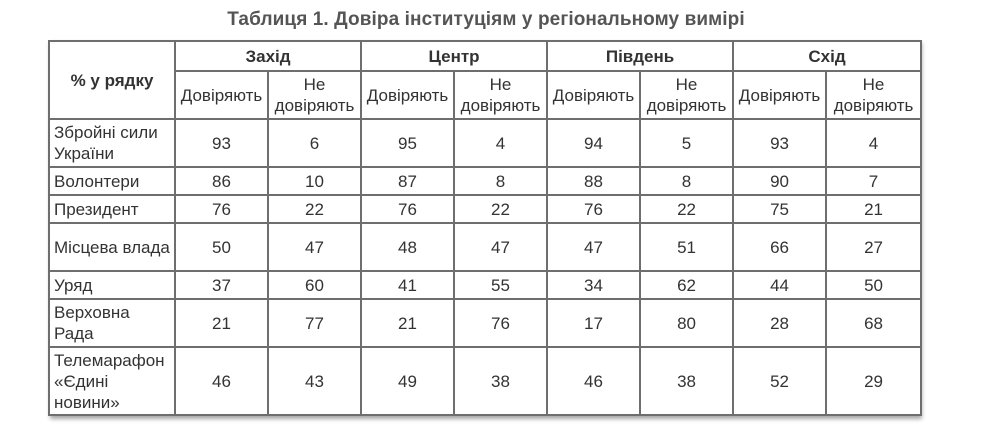 The width and height of the screenshot is (986, 446). Describe the element at coordinates (780, 247) in the screenshot. I see `table-cell: 66` at that location.